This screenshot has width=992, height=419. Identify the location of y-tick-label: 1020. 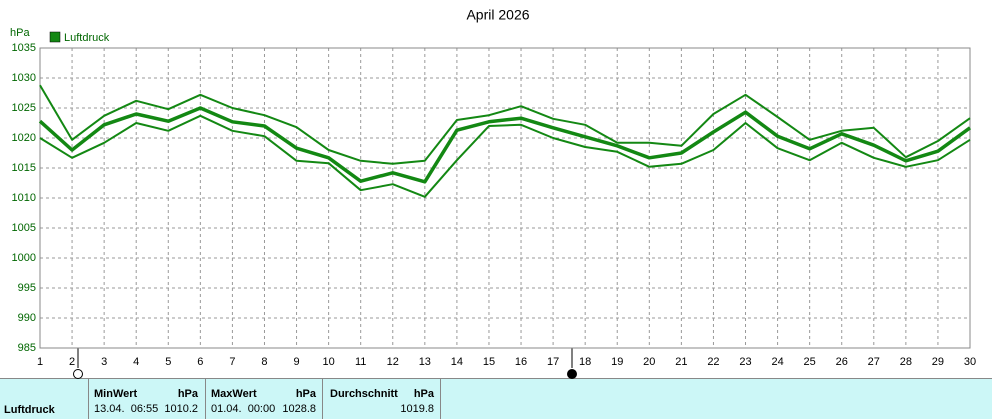
(24, 138).